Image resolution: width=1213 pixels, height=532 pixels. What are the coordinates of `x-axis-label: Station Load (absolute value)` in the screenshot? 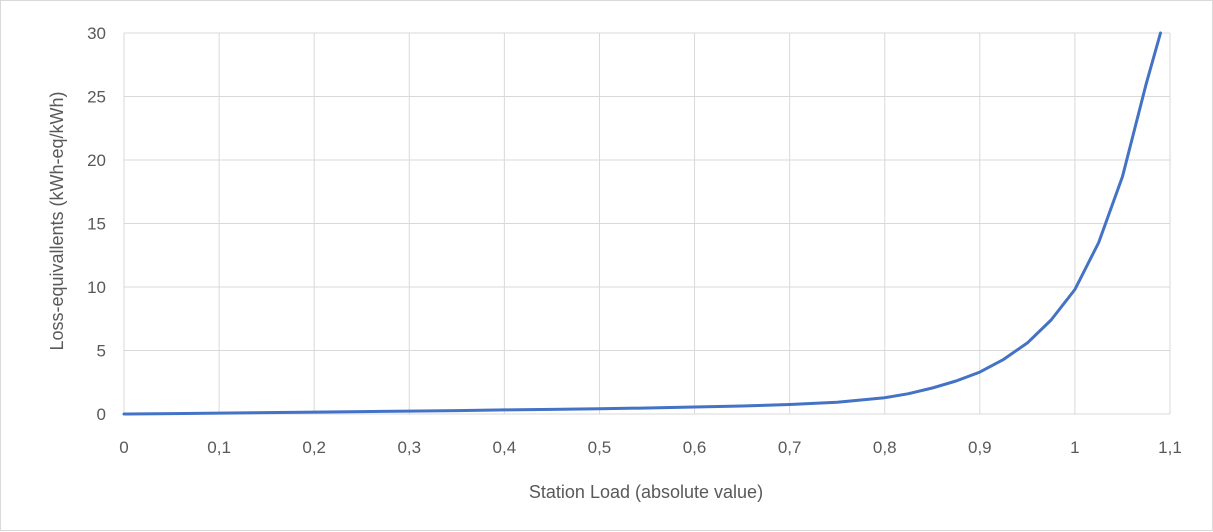 It's located at (646, 492).